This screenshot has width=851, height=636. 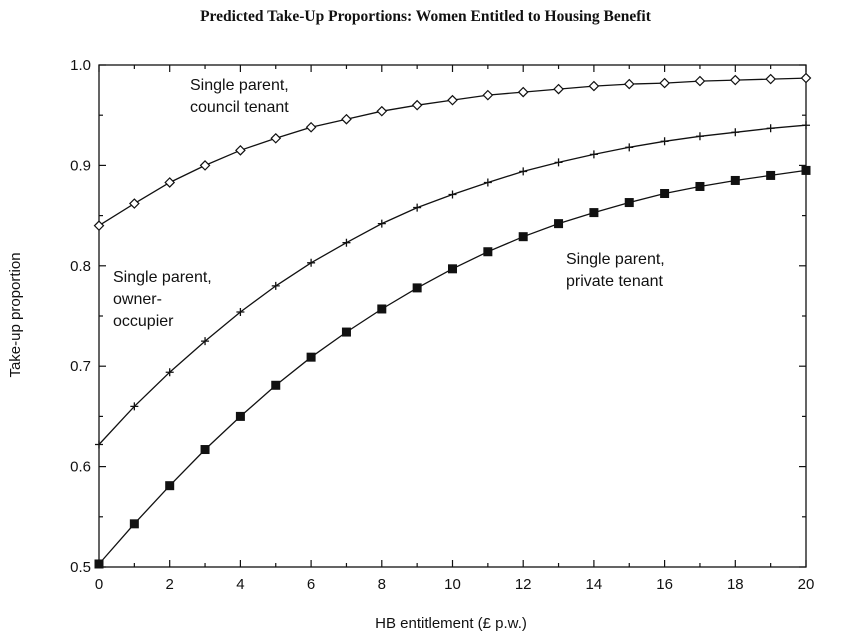 What do you see at coordinates (80, 165) in the screenshot?
I see `y-tick-label: 0.9` at bounding box center [80, 165].